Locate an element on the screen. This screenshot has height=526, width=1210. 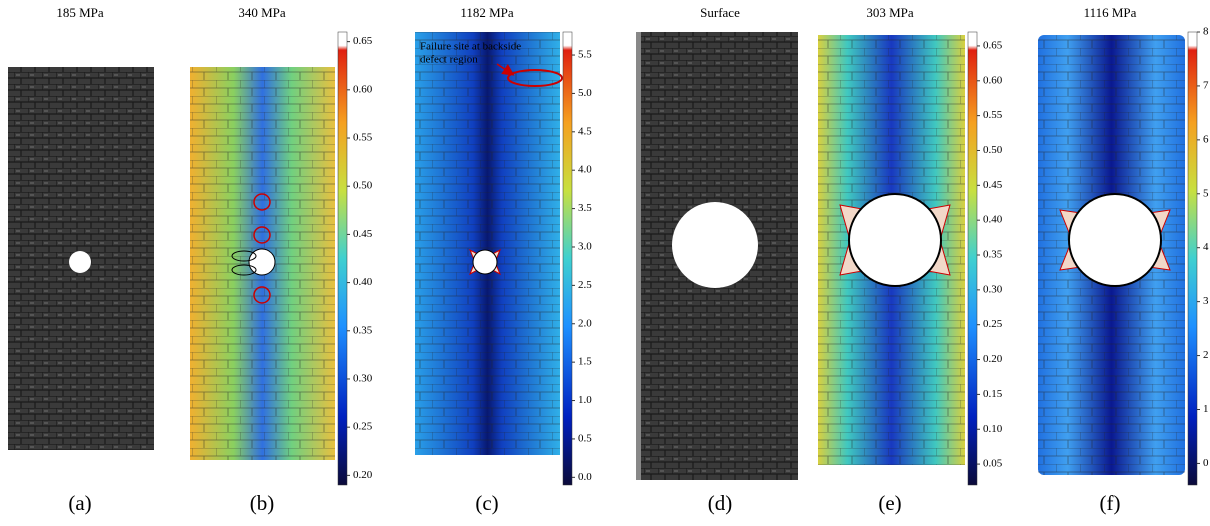
colorbar-tick-label: 5.0 is located at coordinates (585, 93).